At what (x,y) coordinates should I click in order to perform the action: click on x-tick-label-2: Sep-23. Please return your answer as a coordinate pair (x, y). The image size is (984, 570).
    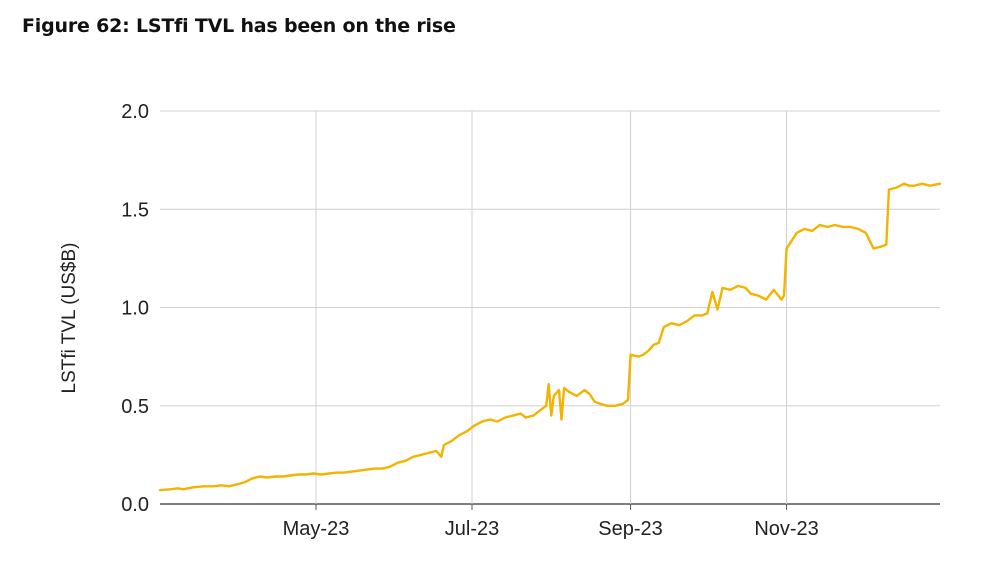
    Looking at the image, I should click on (630, 529).